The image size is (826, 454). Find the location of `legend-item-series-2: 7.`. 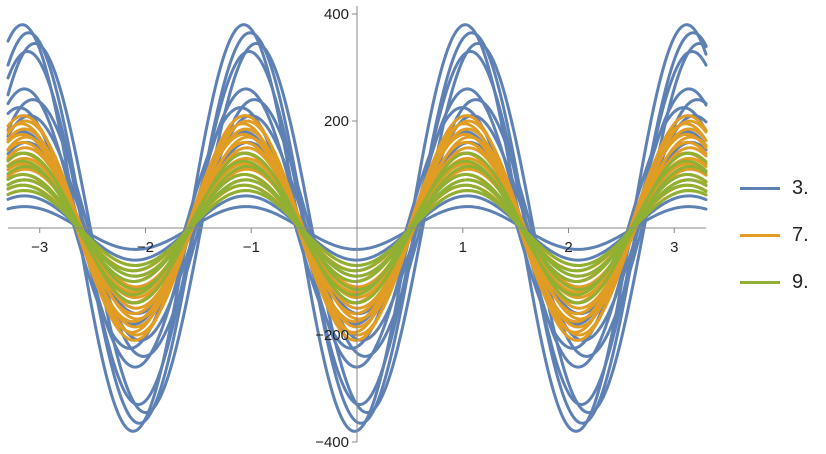

legend-item-series-2: 7. is located at coordinates (774, 235).